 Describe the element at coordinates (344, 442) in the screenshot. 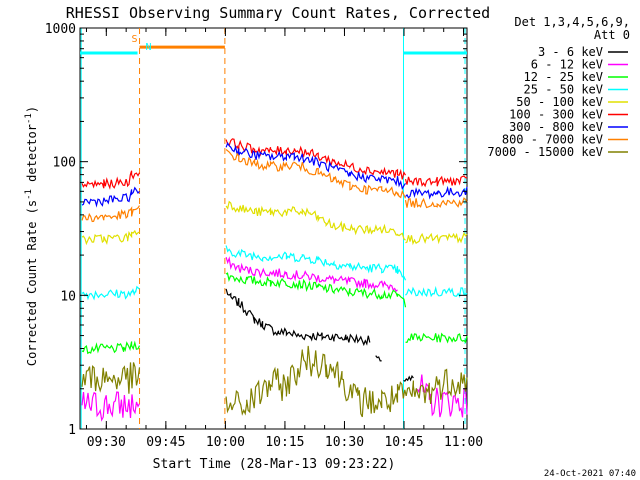

I see `x-tick-label: 10:30` at that location.